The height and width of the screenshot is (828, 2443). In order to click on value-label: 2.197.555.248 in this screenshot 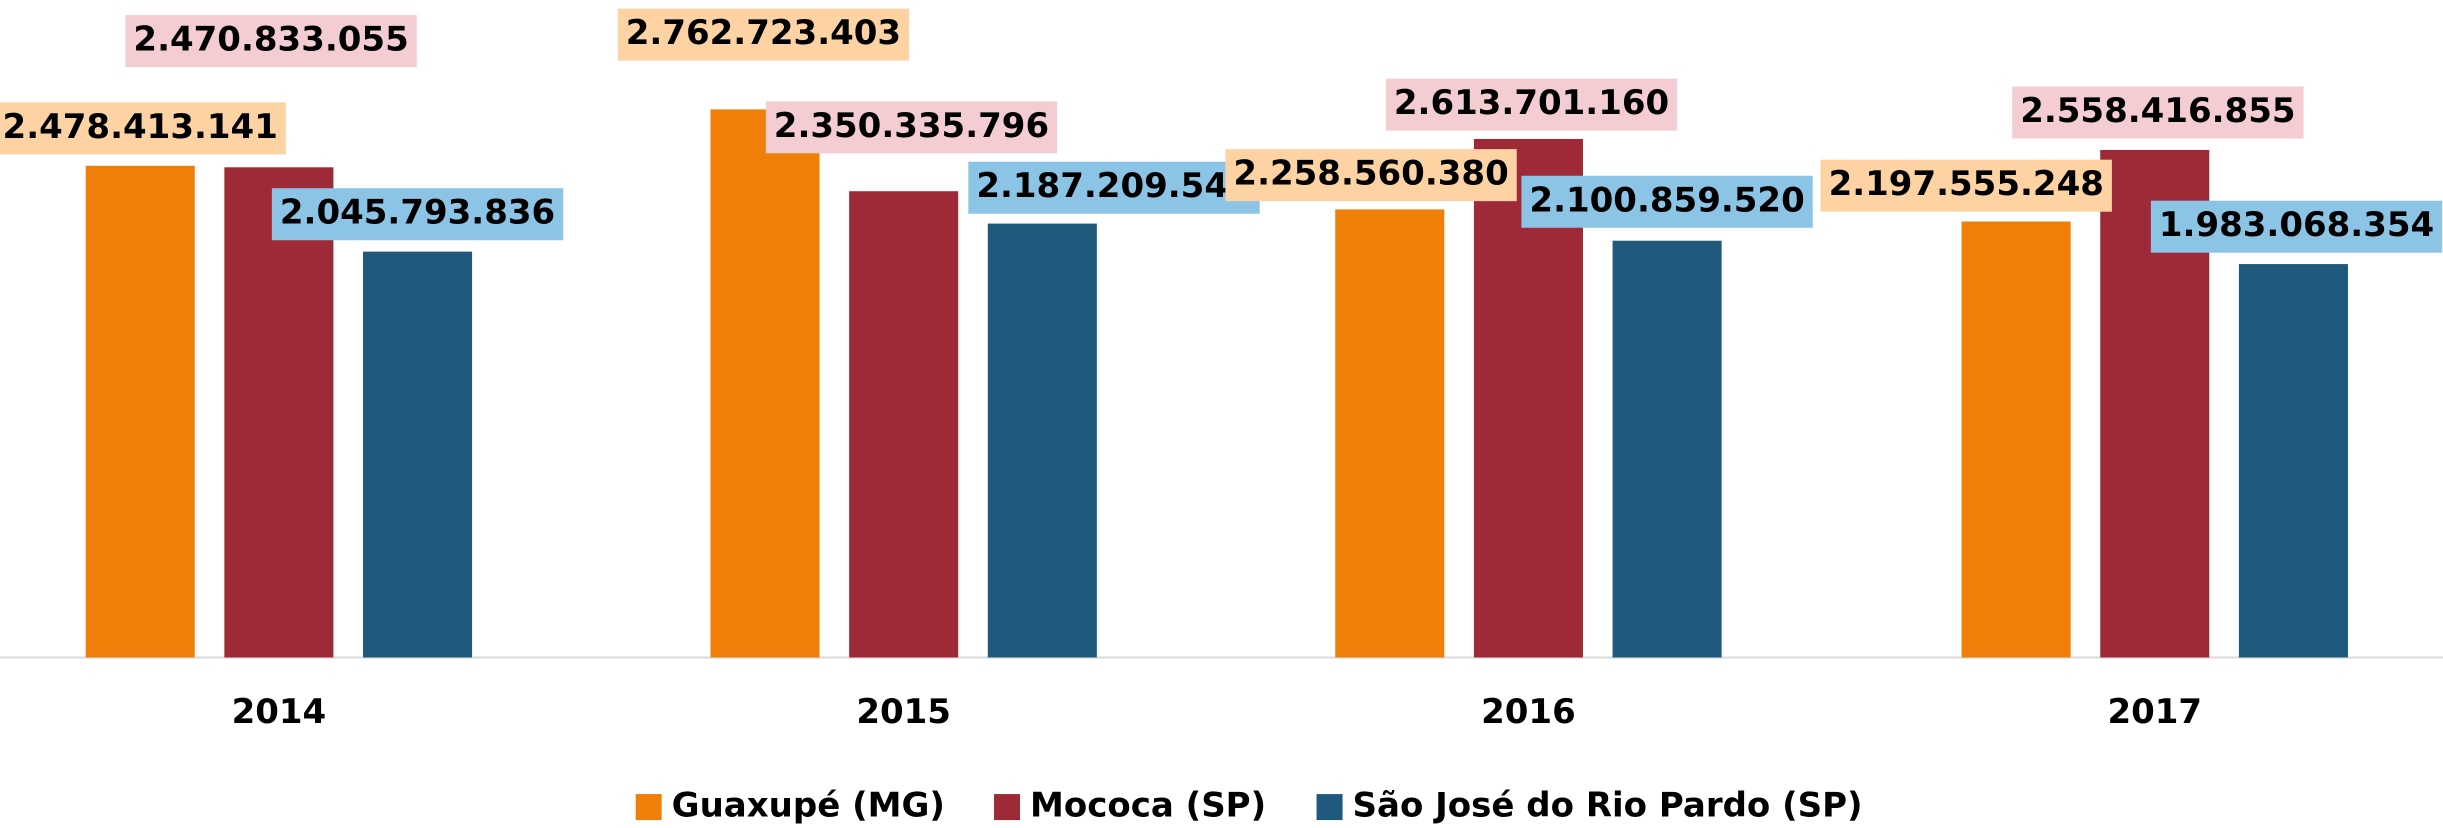, I will do `click(1966, 184)`.